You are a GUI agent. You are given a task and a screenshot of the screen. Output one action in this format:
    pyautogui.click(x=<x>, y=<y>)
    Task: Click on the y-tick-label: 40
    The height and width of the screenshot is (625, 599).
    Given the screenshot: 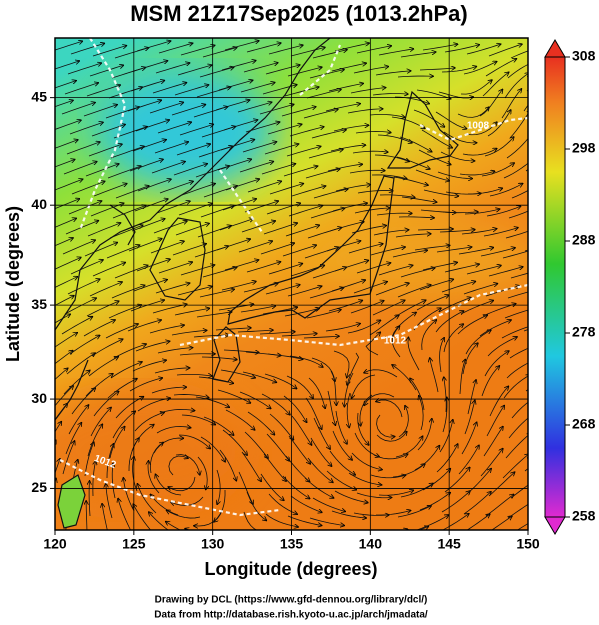 What is the action you would take?
    pyautogui.click(x=39, y=204)
    